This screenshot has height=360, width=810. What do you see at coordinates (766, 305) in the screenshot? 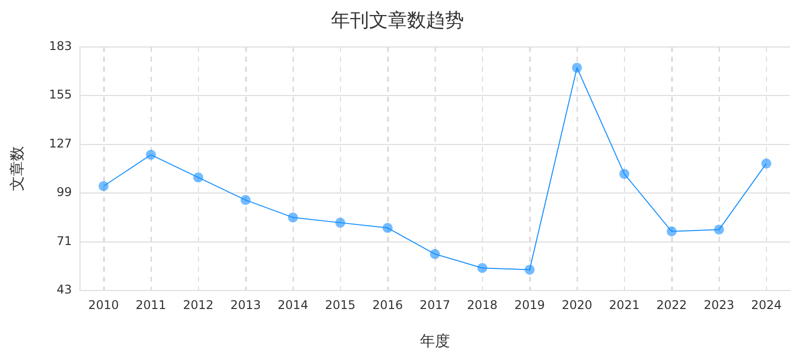
I see `x-tick-label: 2024` at bounding box center [766, 305].